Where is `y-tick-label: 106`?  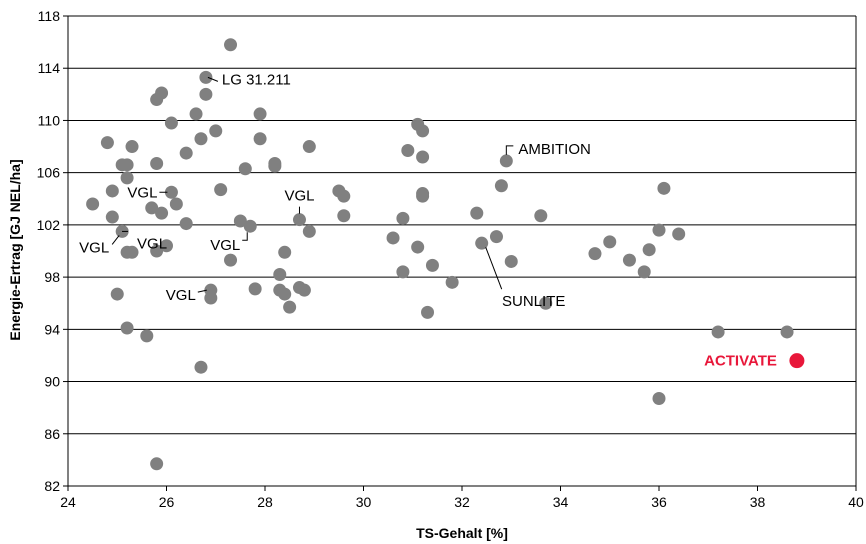
y-tick-label: 106 is located at coordinates (49, 173).